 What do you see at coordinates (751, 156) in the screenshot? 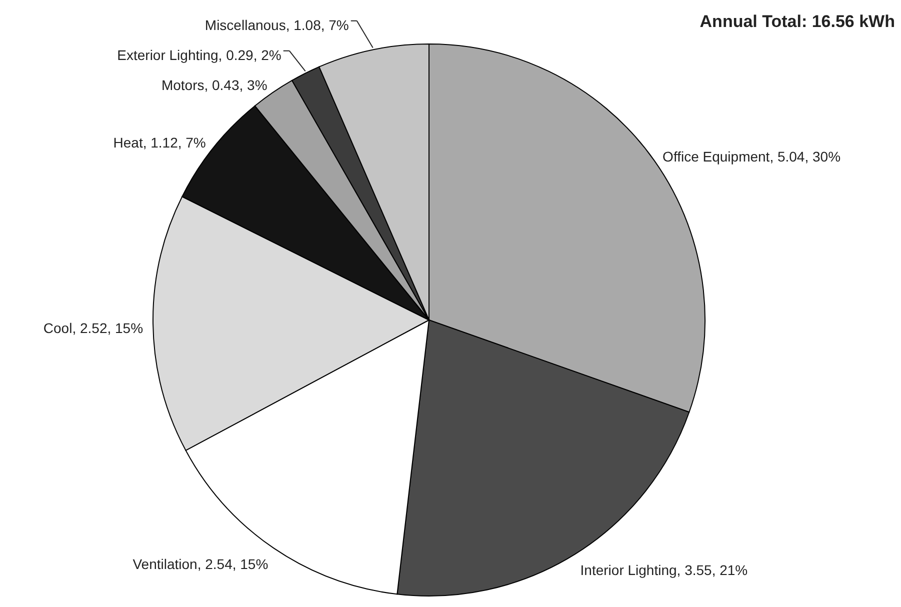
I see `slice-label: Office Equipment, 5.04, 30%` at bounding box center [751, 156].